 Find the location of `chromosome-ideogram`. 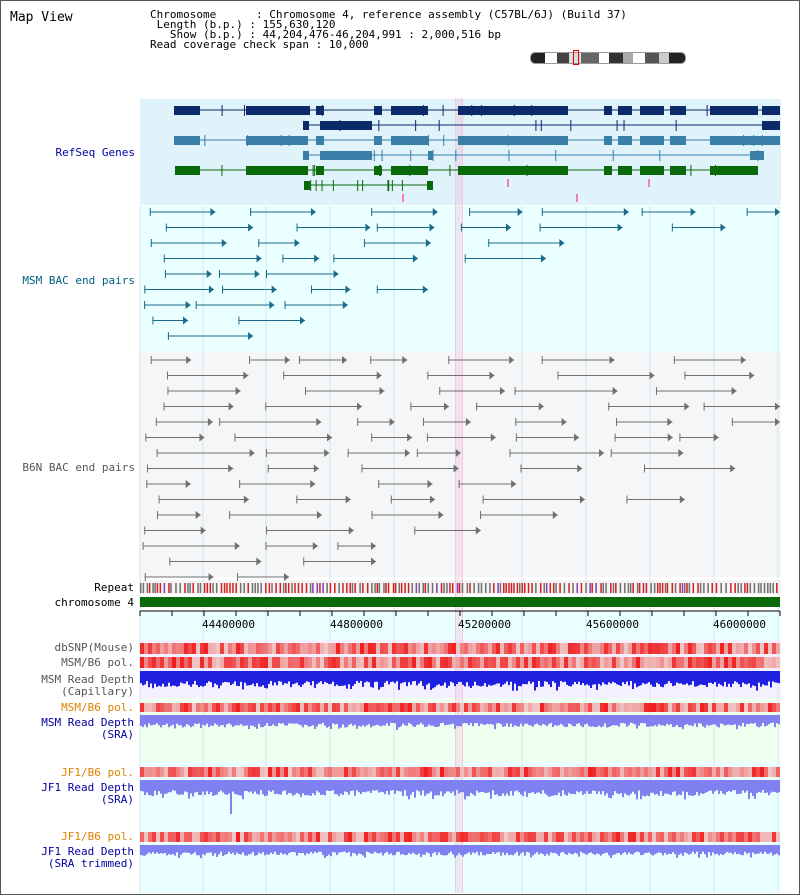

chromosome-ideogram is located at coordinates (608, 58).